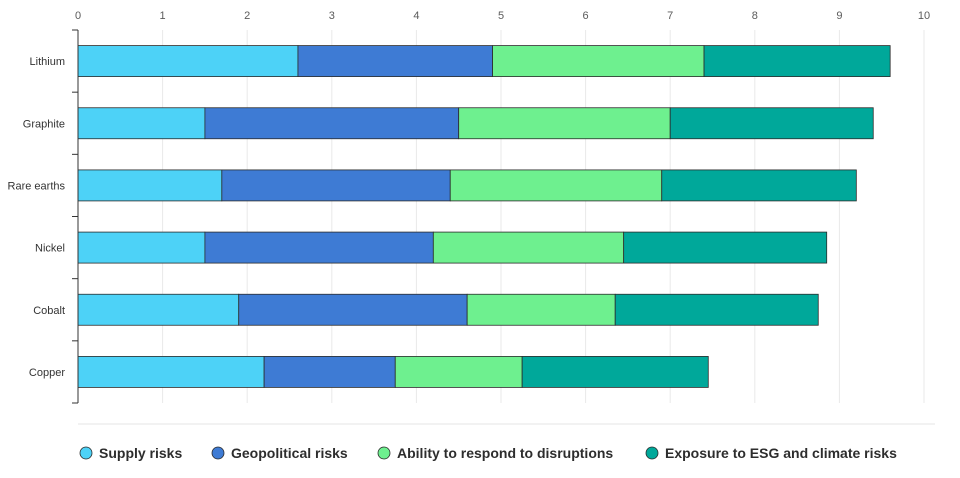 This screenshot has height=478, width=960. I want to click on bar-segment-cobalt-ability-to-respond-to-disruptions, so click(541, 309).